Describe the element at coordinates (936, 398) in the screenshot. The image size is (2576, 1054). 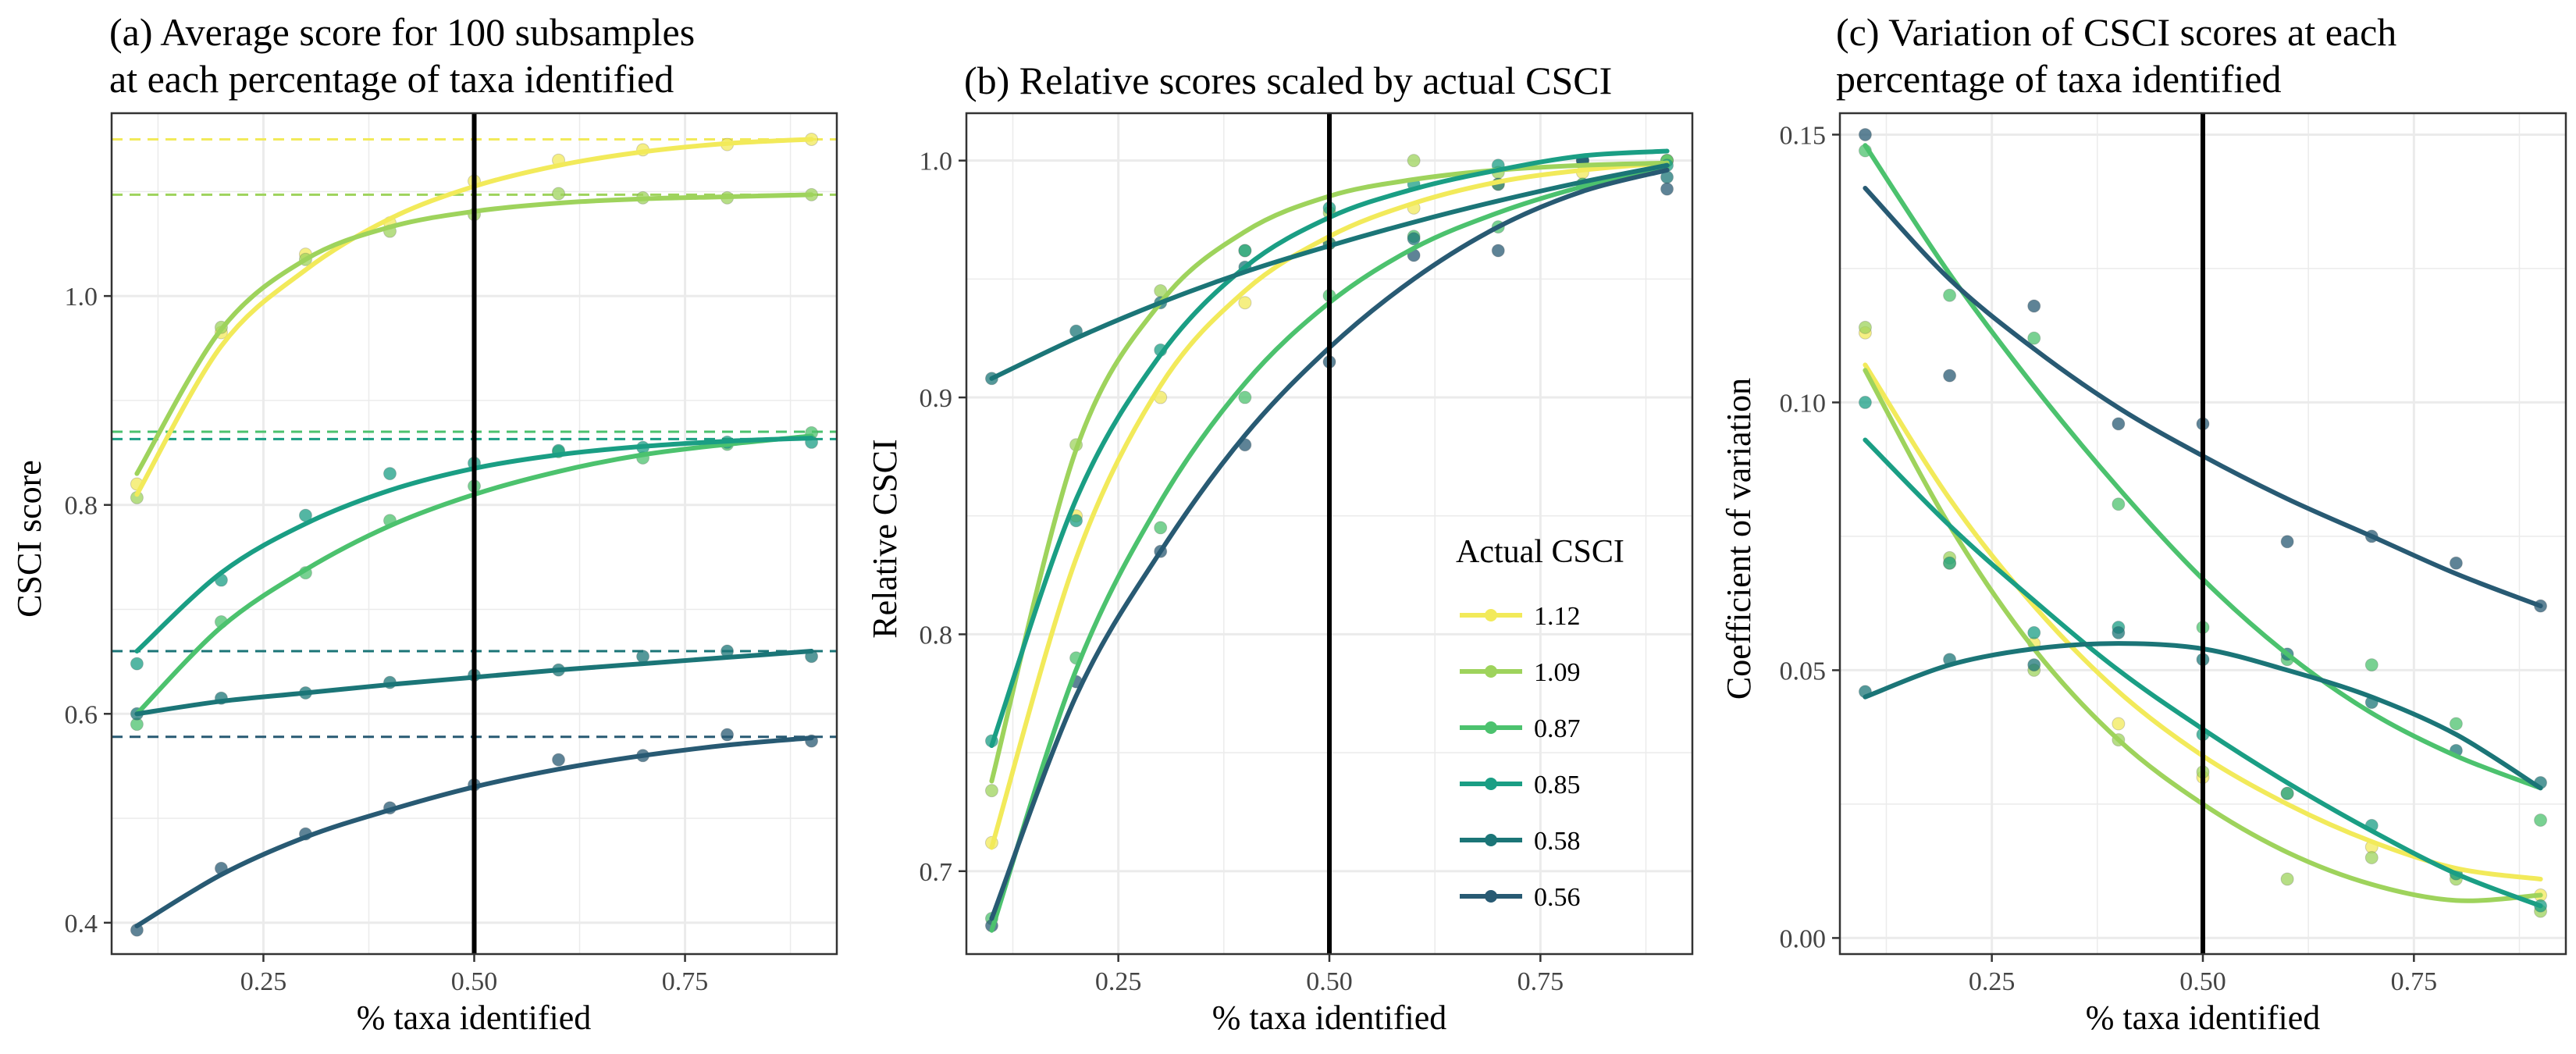
I see `y-tick-label: 0.9` at that location.